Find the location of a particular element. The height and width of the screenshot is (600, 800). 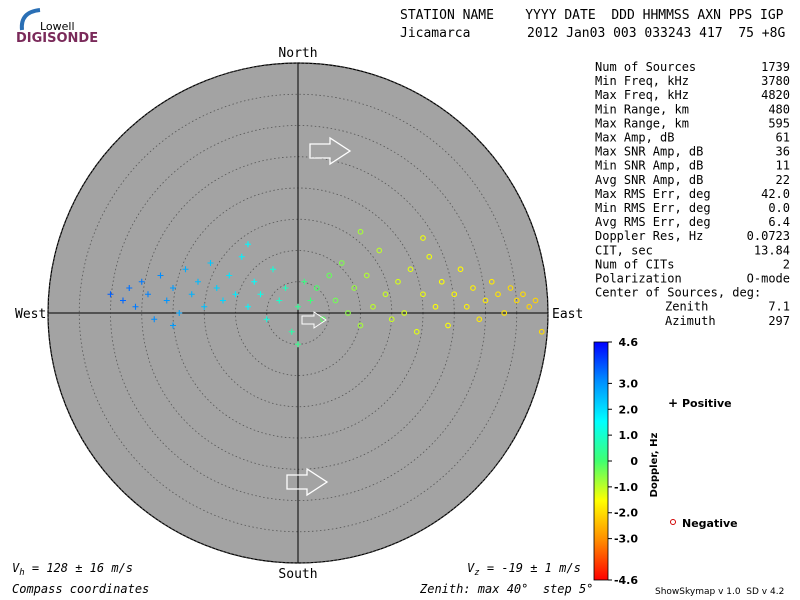

coords-note: Compass coordinates is located at coordinates (80, 589).